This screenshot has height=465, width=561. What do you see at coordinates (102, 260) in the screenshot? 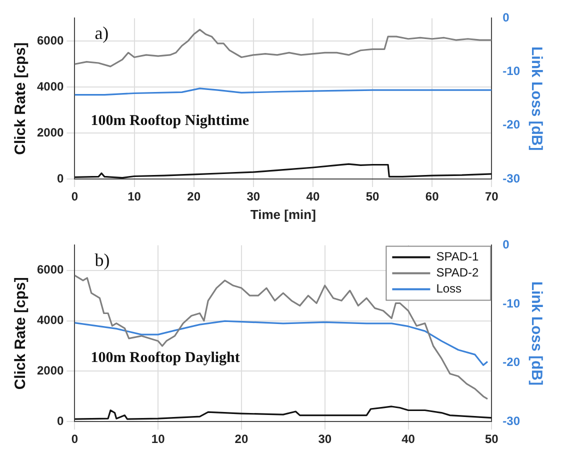
I see `annotation: b)` at bounding box center [102, 260].